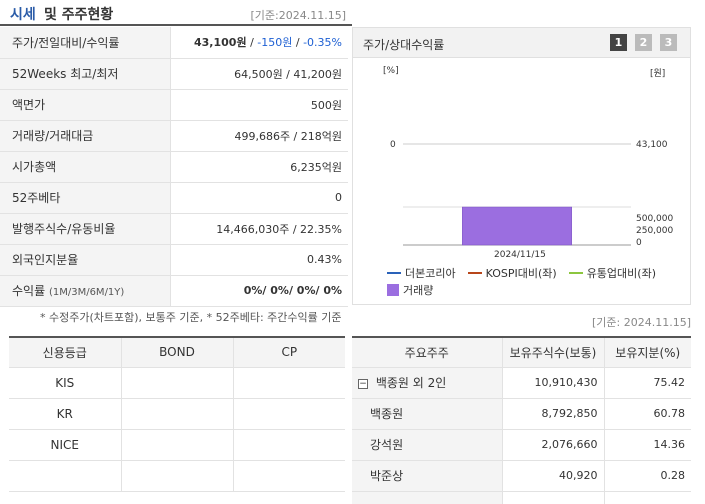 The image size is (705, 504). Describe the element at coordinates (259, 198) in the screenshot. I see `row-value: 0` at that location.